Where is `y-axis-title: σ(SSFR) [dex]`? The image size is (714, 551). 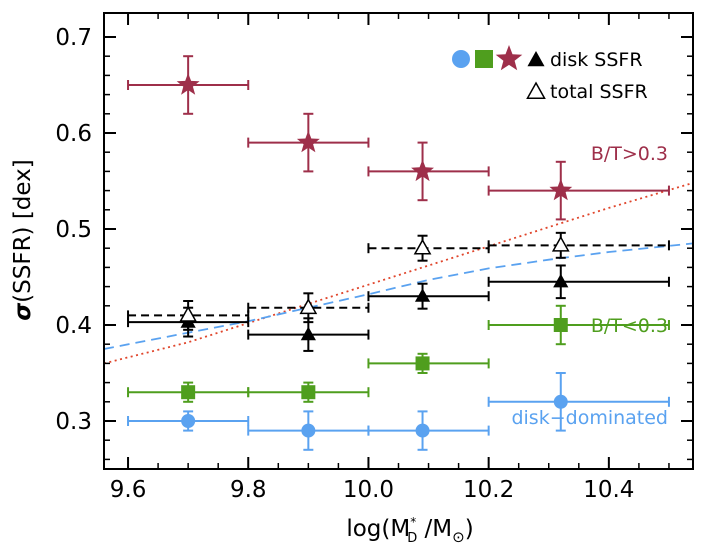
y-axis-title: σ(SSFR) [dex] is located at coordinates (23, 240).